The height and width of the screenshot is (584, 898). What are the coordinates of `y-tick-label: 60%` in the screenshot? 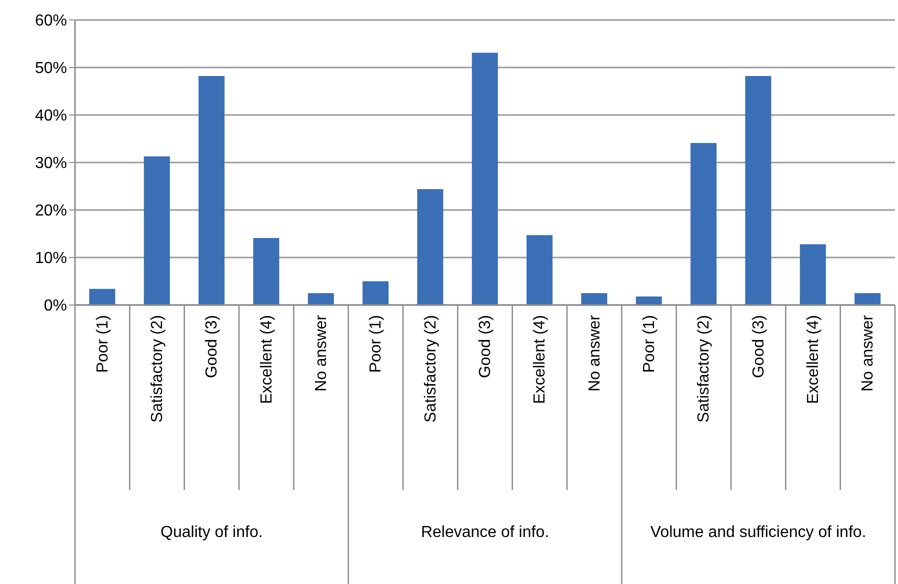 It's located at (50, 21).